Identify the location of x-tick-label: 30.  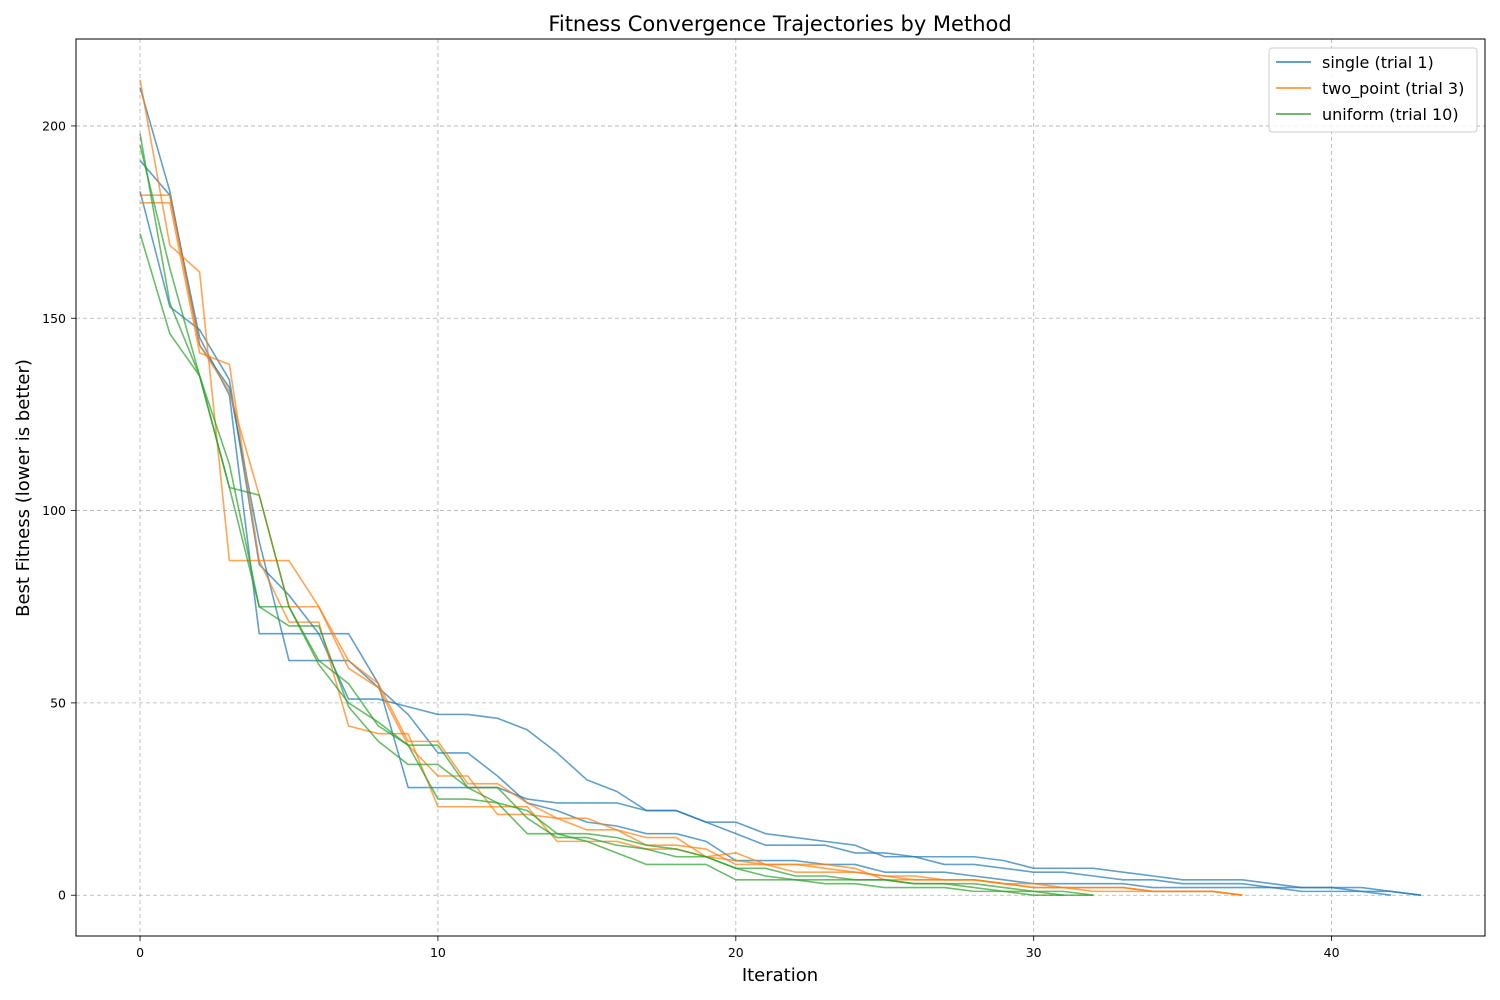
(1034, 952).